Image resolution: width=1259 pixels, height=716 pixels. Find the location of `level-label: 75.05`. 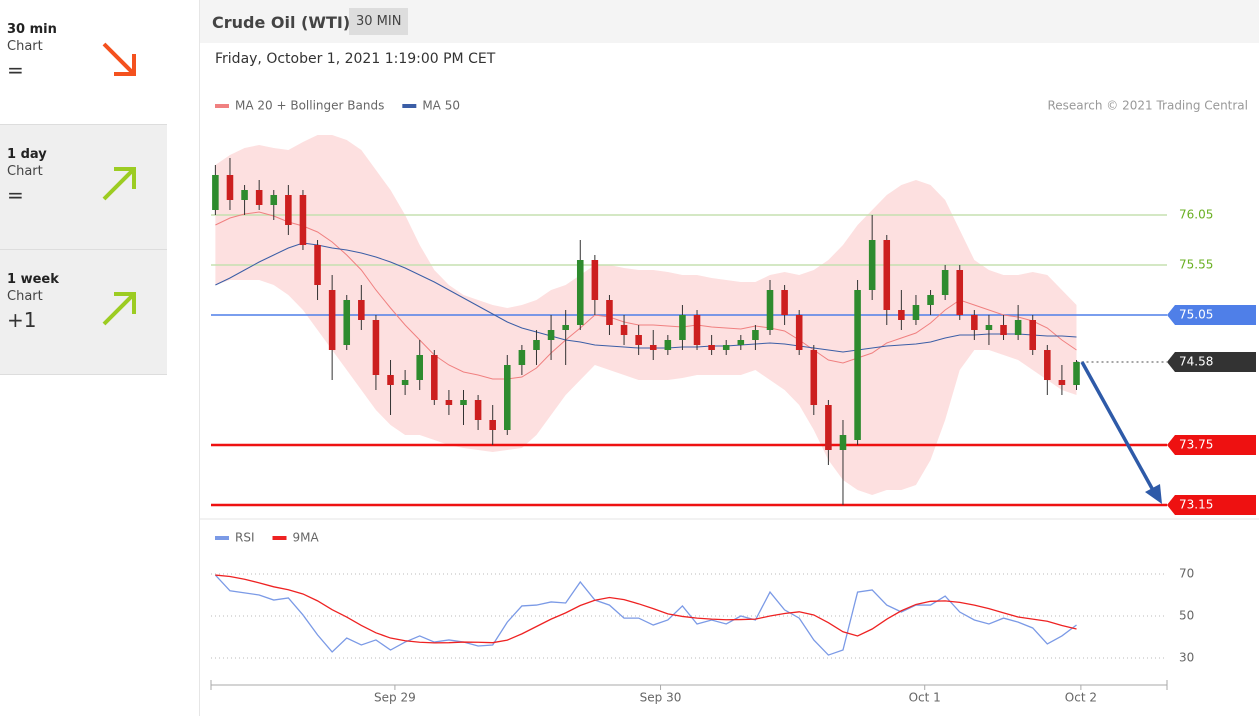

level-label: 75.05 is located at coordinates (1196, 315).